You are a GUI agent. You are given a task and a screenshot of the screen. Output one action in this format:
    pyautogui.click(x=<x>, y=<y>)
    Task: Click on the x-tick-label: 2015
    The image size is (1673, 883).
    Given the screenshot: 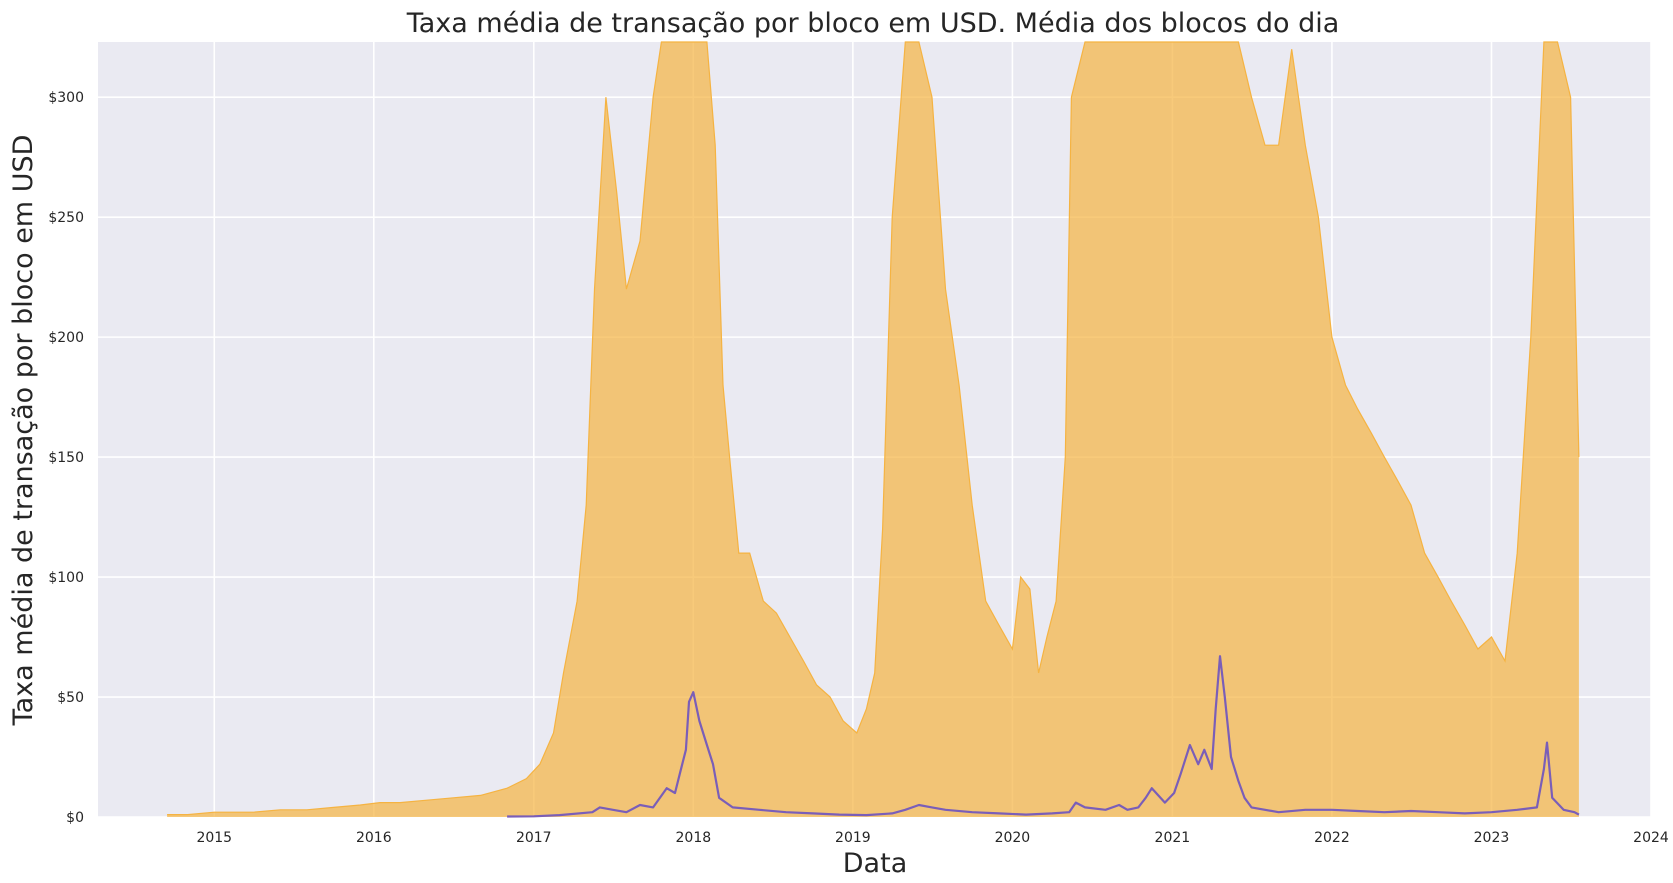 What is the action you would take?
    pyautogui.click(x=214, y=838)
    